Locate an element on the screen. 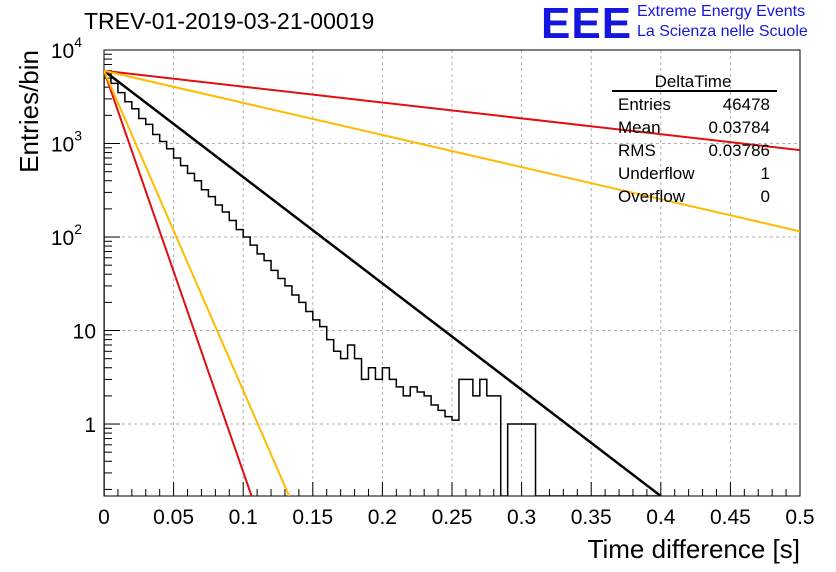  y-tick-label: 10⁴ is located at coordinates (66, 48).